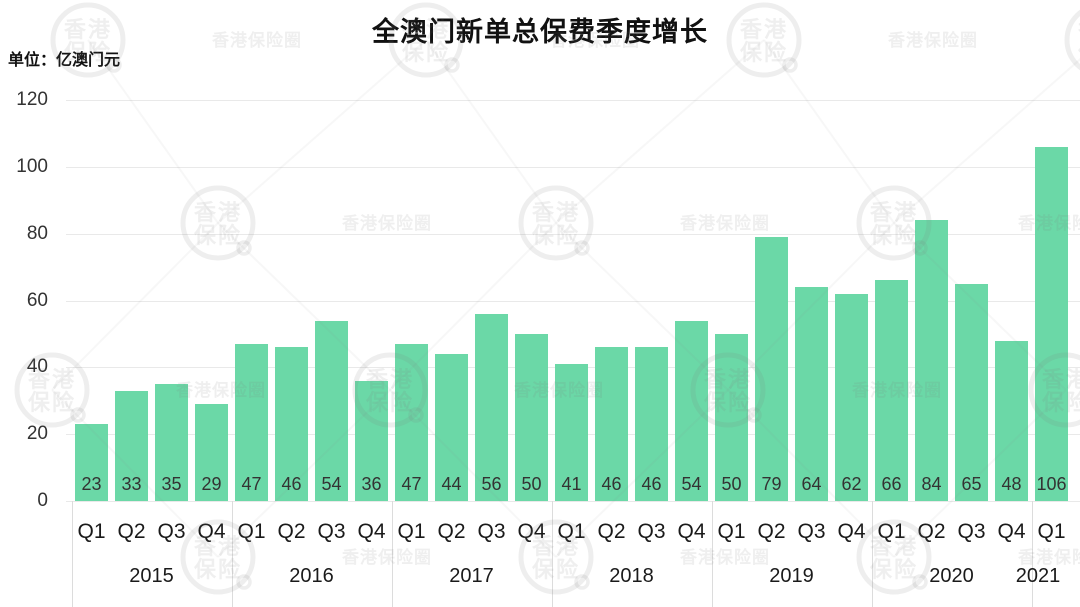 Image resolution: width=1080 pixels, height=607 pixels. Describe the element at coordinates (771, 369) in the screenshot. I see `bar: 79` at that location.